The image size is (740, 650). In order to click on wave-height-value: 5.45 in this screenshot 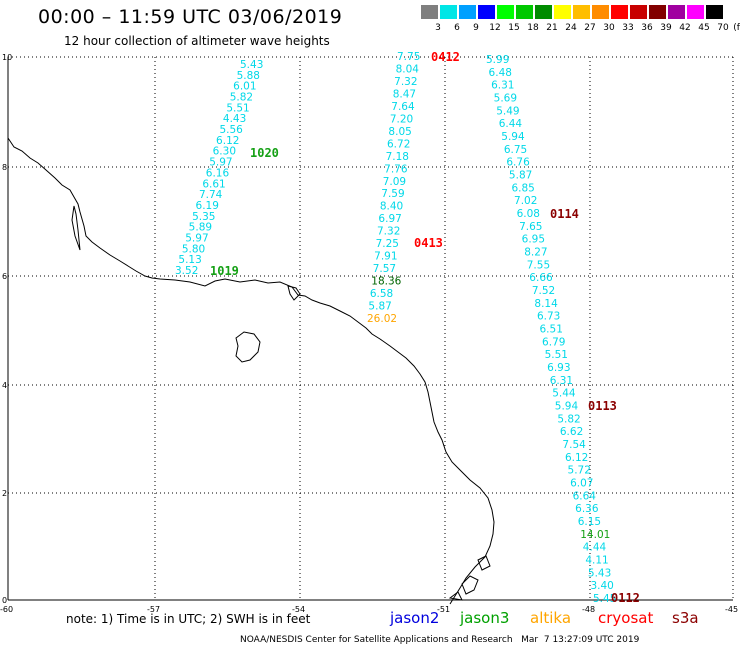, I will do `click(604, 599)`.